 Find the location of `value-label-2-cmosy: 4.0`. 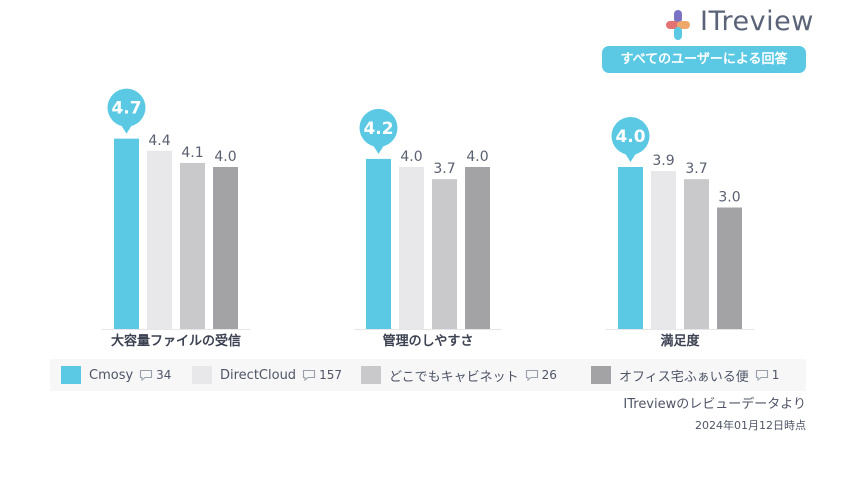

value-label-2-cmosy: 4.0 is located at coordinates (630, 137).